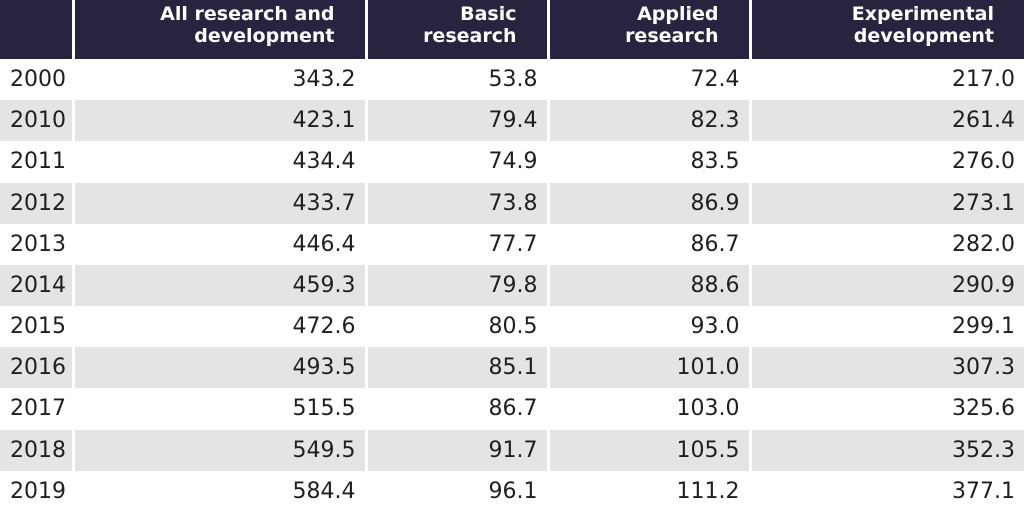  I want to click on value-cell: 91.7, so click(456, 450).